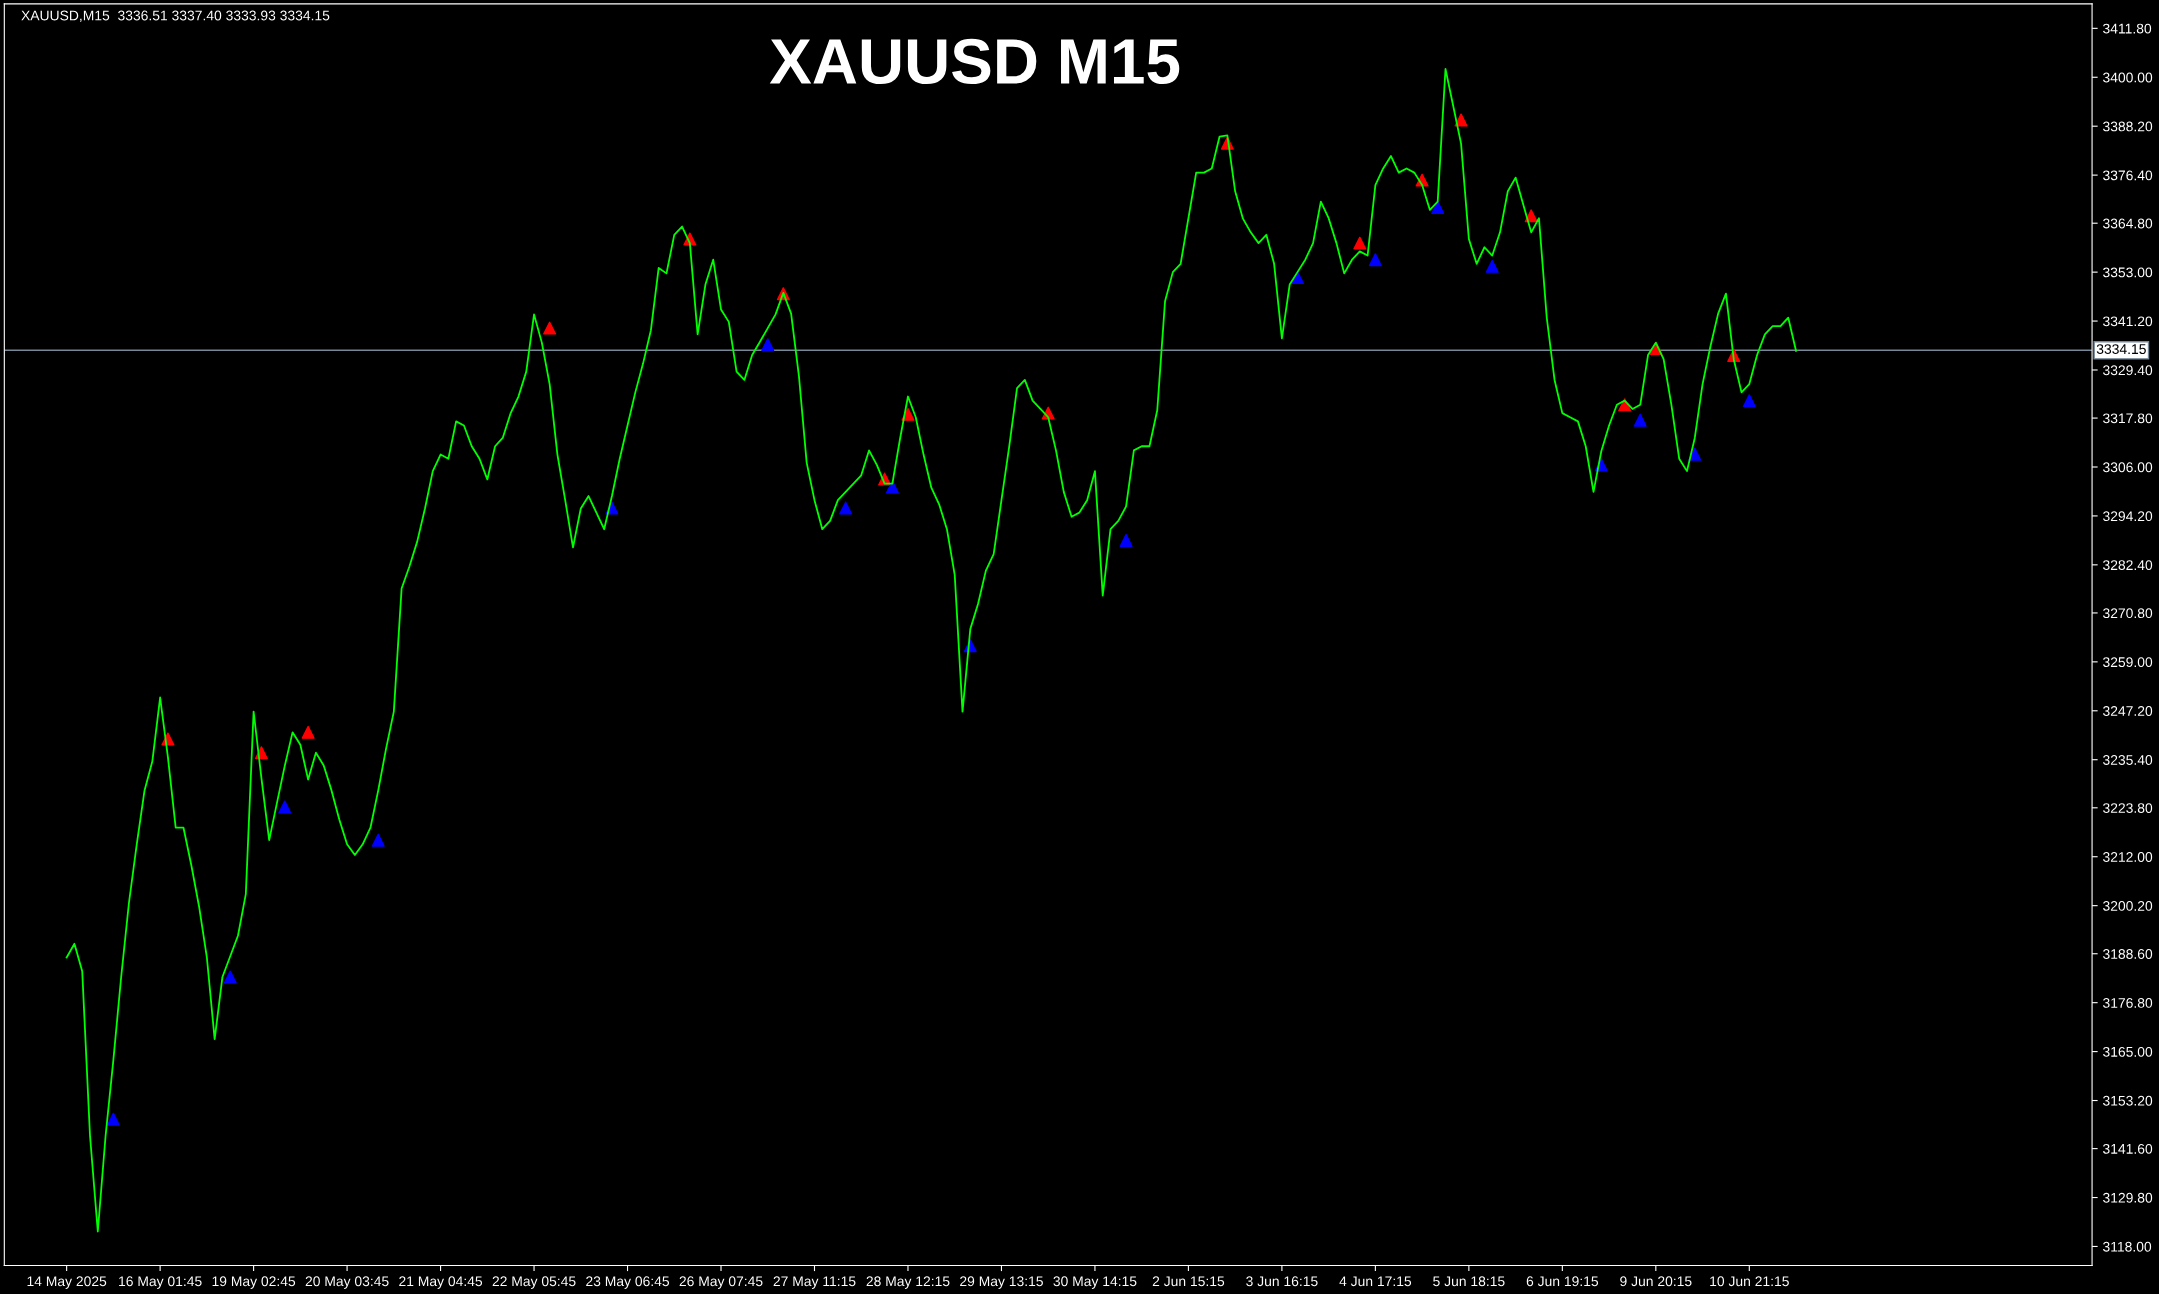 The height and width of the screenshot is (1294, 2159). What do you see at coordinates (2128, 467) in the screenshot?
I see `y-tick-label: 3306.00` at bounding box center [2128, 467].